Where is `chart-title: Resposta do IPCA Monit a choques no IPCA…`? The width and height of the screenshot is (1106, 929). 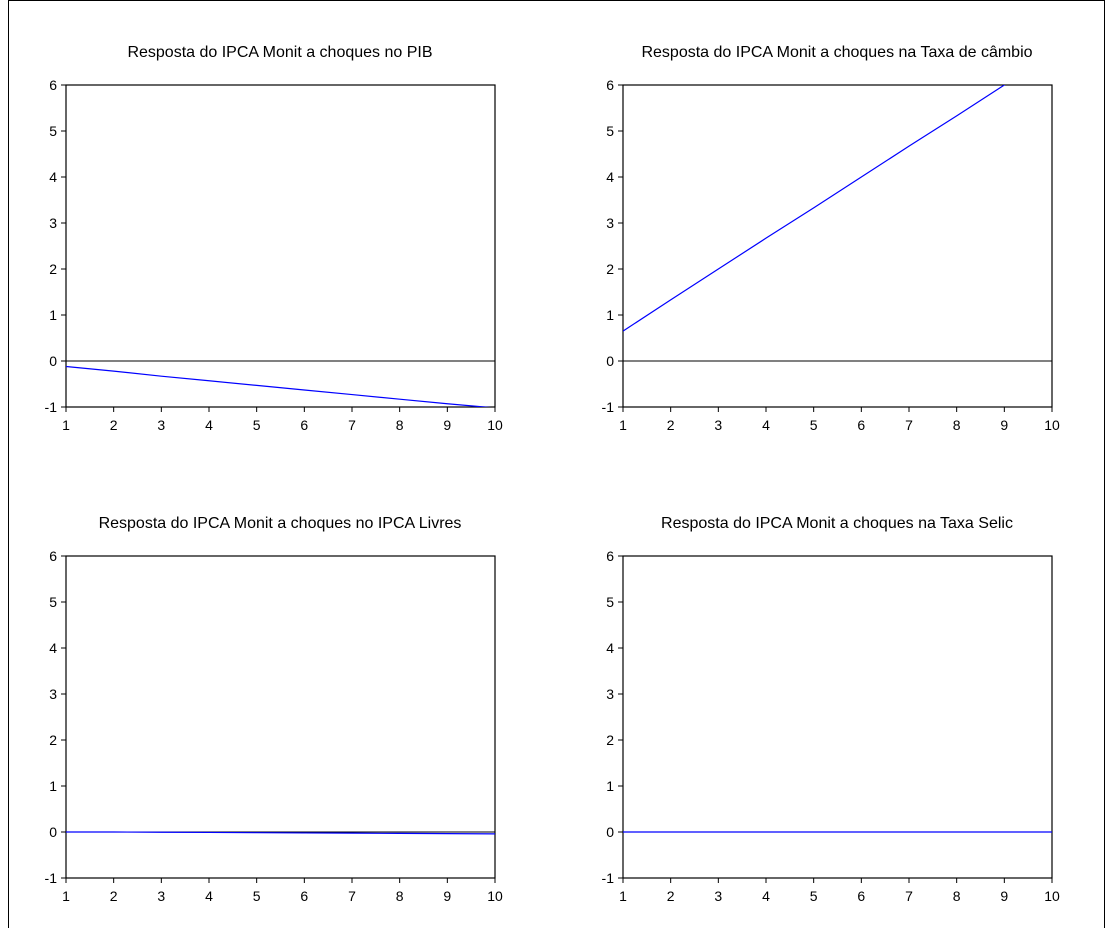
chart-title: Resposta do IPCA Monit a choques no IPCA… is located at coordinates (280, 523).